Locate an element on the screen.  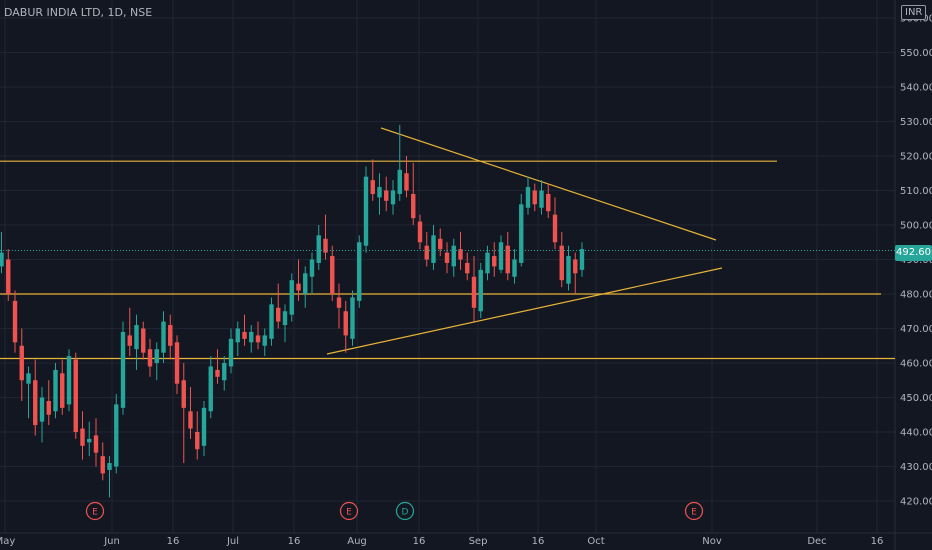
price-tick-label: 460.00 is located at coordinates (916, 364).